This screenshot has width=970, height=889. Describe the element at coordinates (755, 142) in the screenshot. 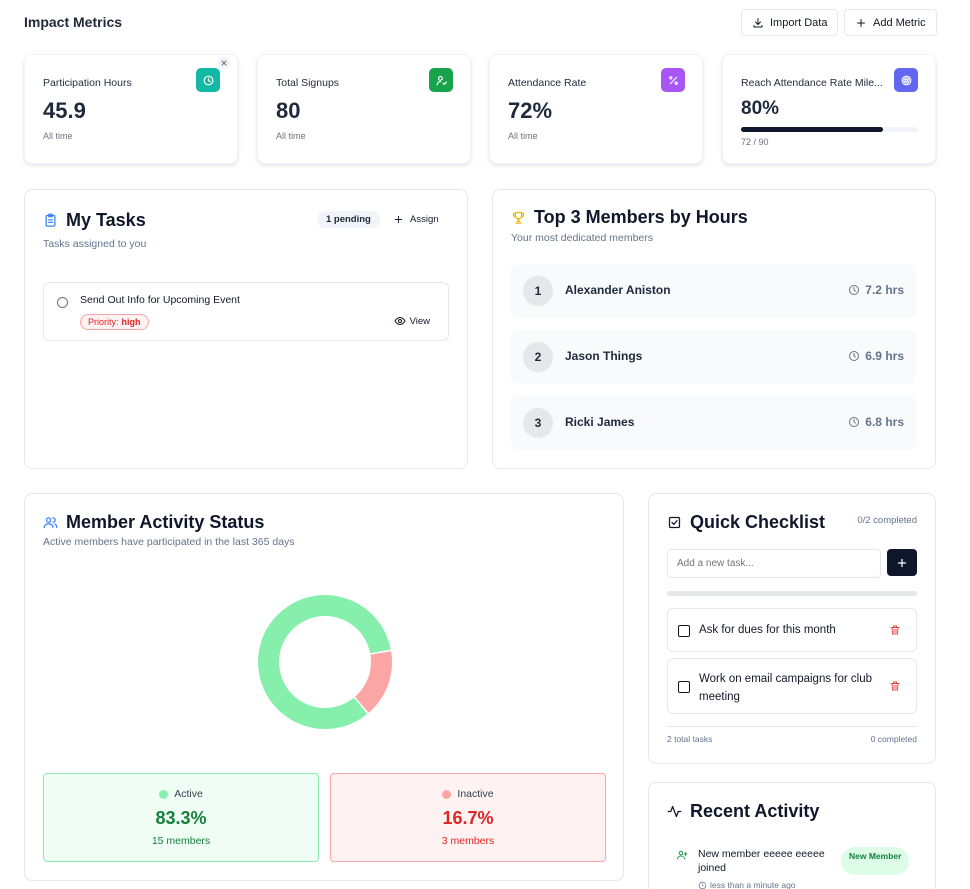

I see `milestone-progress-text: 72 / 90` at that location.